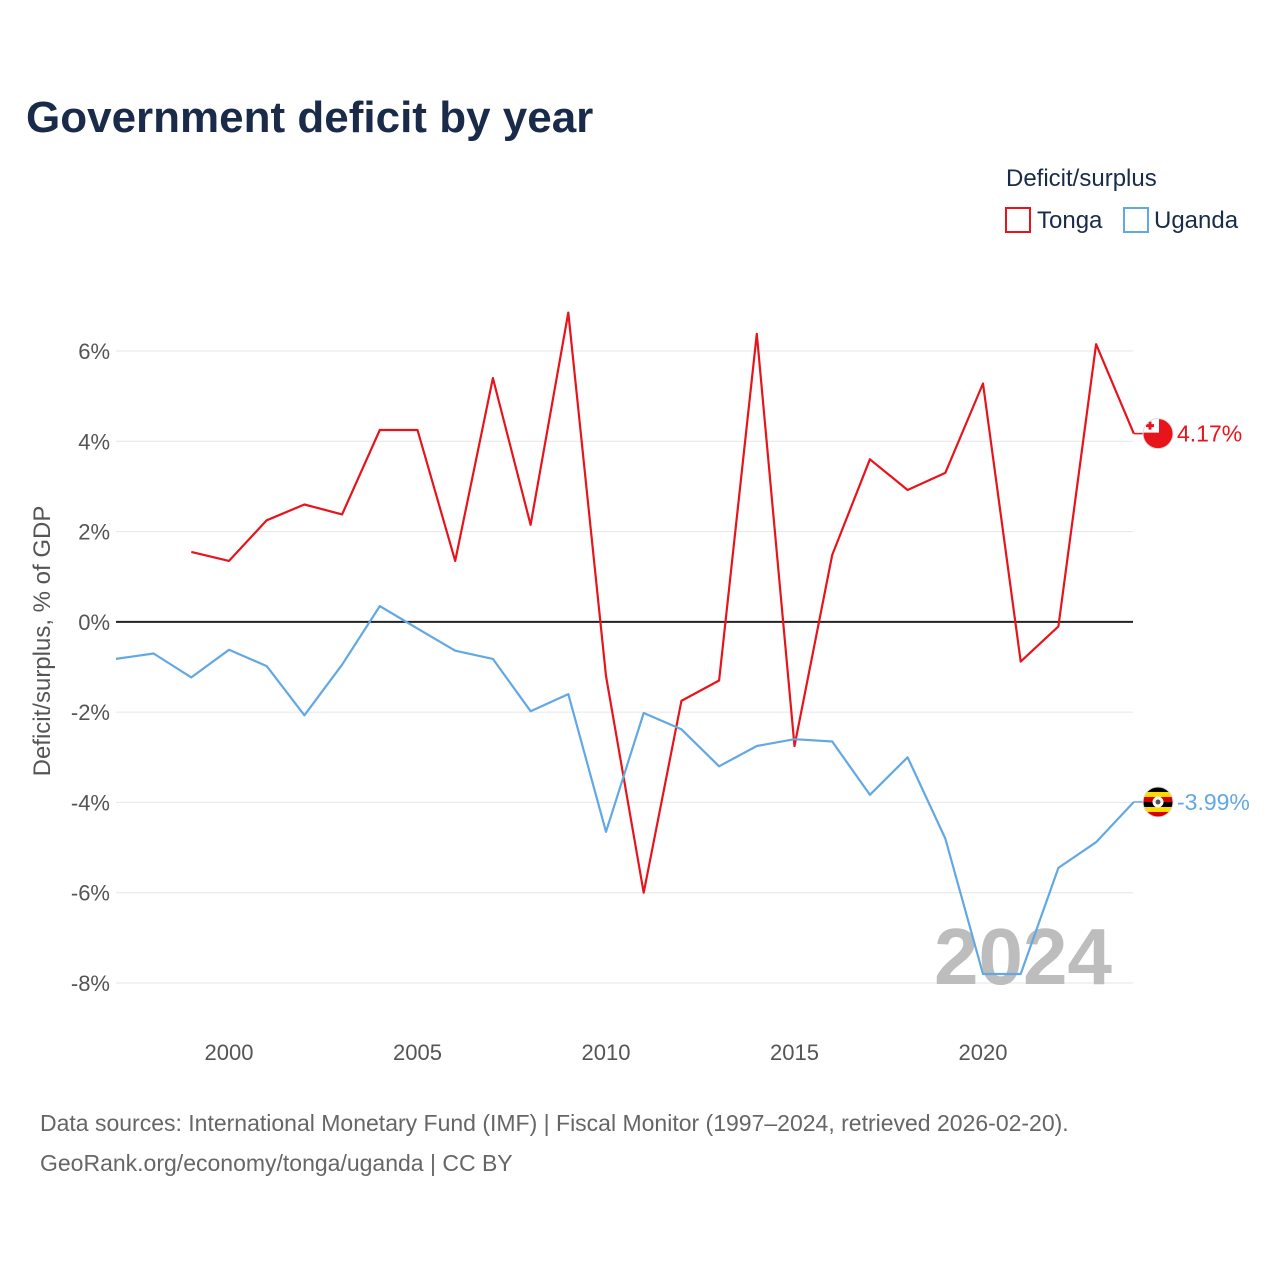 The image size is (1280, 1280). I want to click on end-value-label-uganda: -3.99%, so click(1213, 802).